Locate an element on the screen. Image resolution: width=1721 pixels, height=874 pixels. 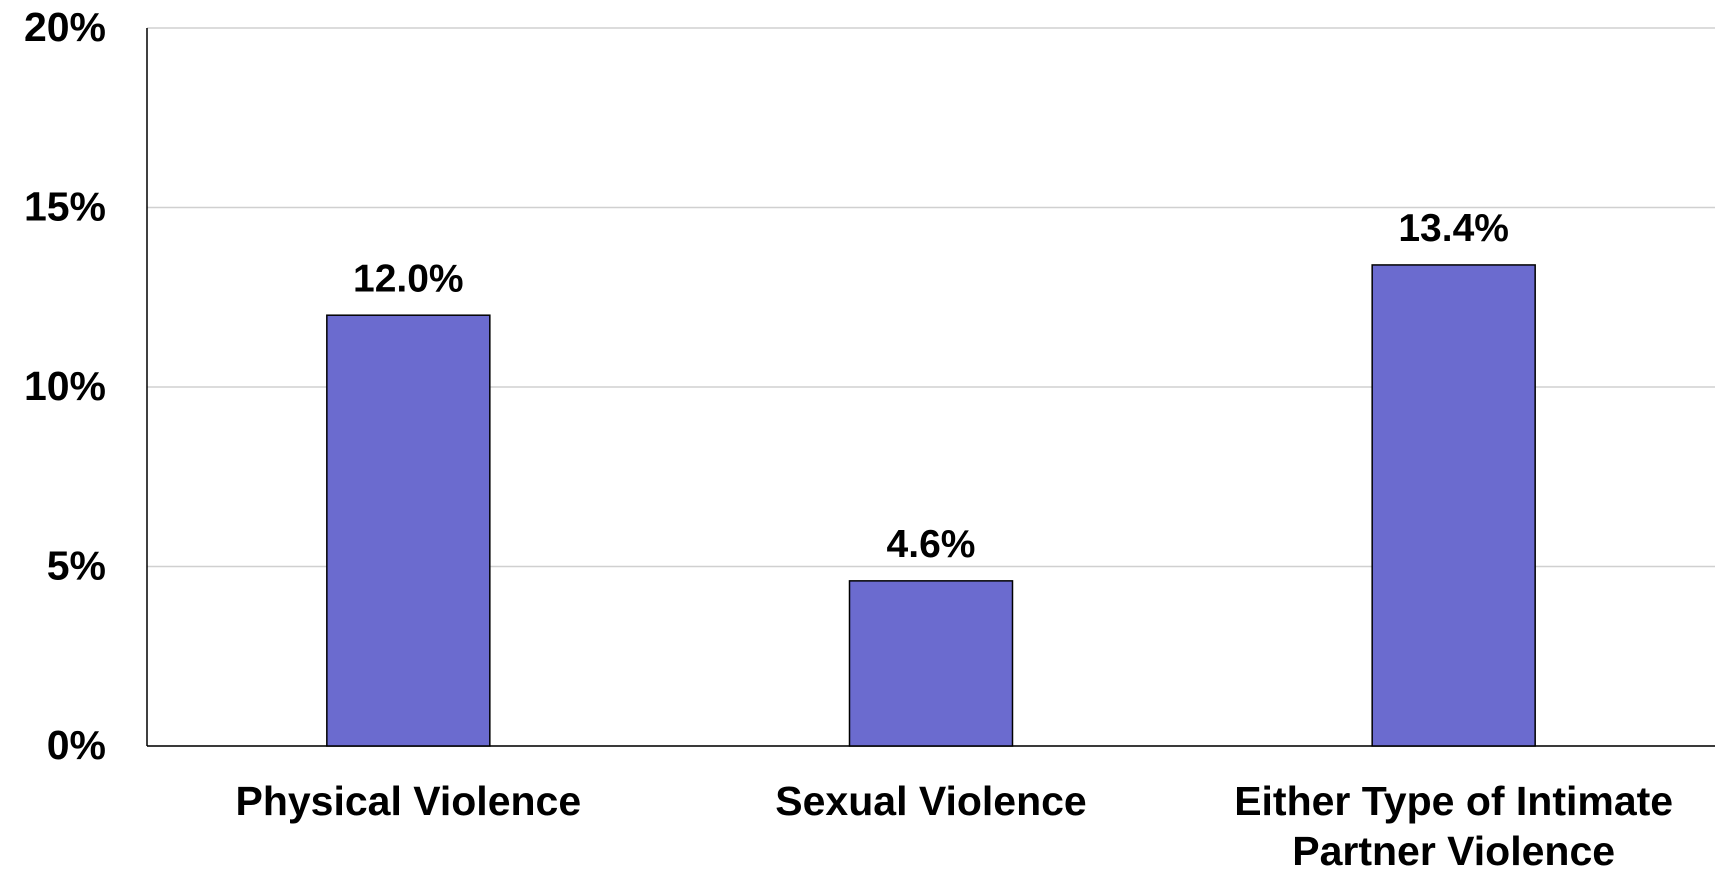
y-tick-label: 20% is located at coordinates (65, 27).